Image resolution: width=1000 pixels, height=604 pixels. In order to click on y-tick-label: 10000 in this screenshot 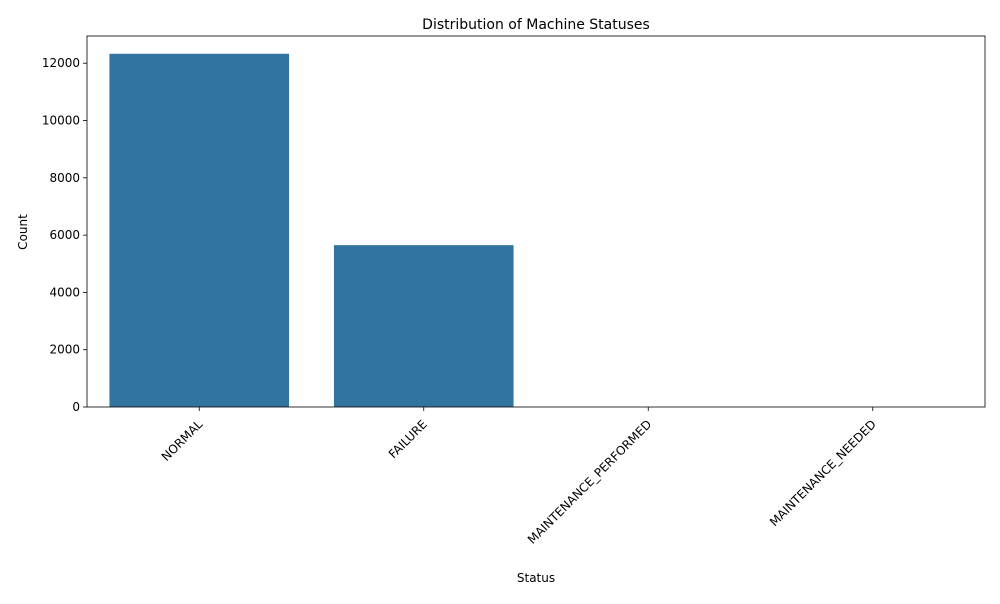, I will do `click(61, 121)`.